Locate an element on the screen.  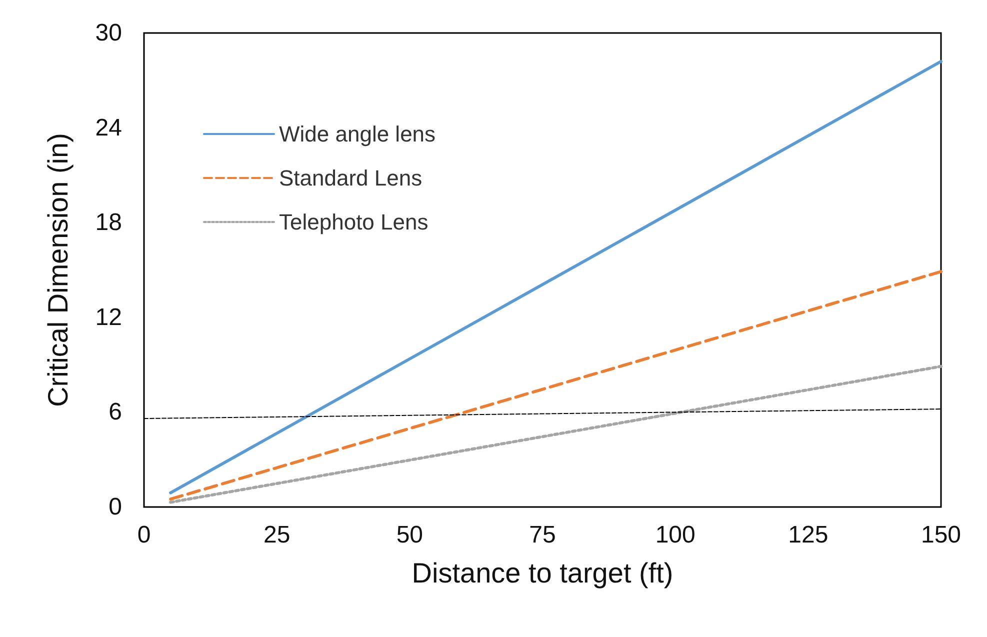
legend-label: Standard Lens is located at coordinates (350, 178).